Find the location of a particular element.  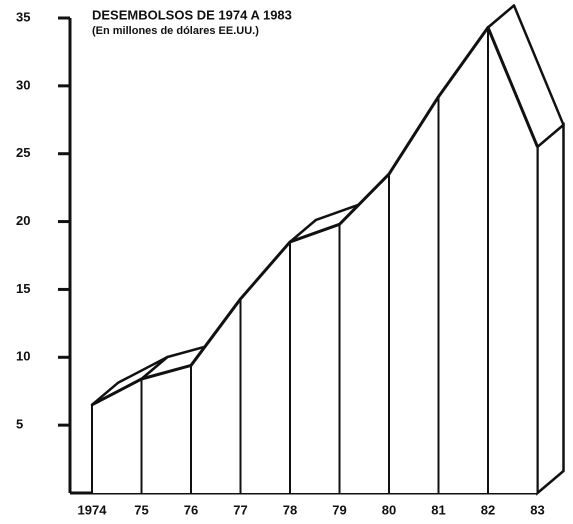

x-tick-label: 82 is located at coordinates (488, 509).